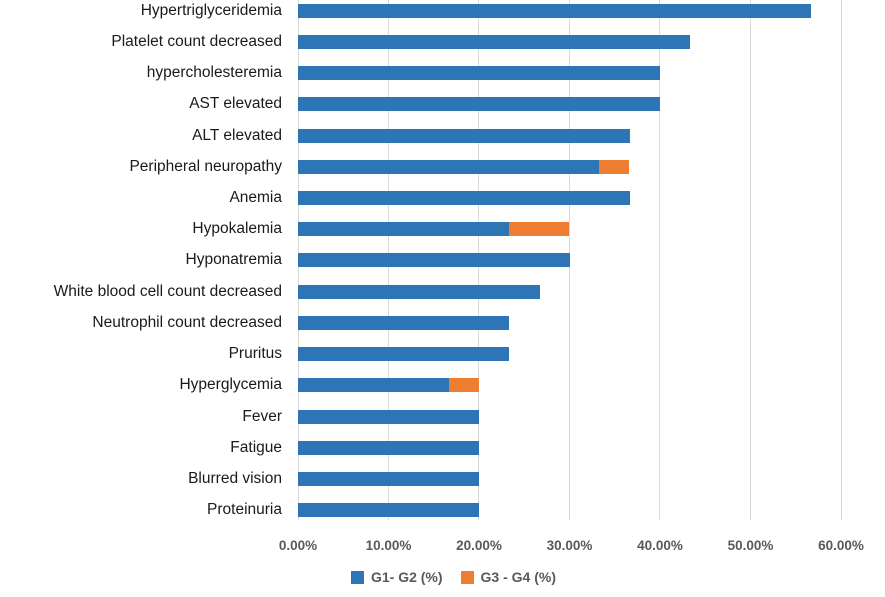 The image size is (885, 597). Describe the element at coordinates (518, 577) in the screenshot. I see `legend-label-g3-g4: G3 - G4 (%)` at that location.